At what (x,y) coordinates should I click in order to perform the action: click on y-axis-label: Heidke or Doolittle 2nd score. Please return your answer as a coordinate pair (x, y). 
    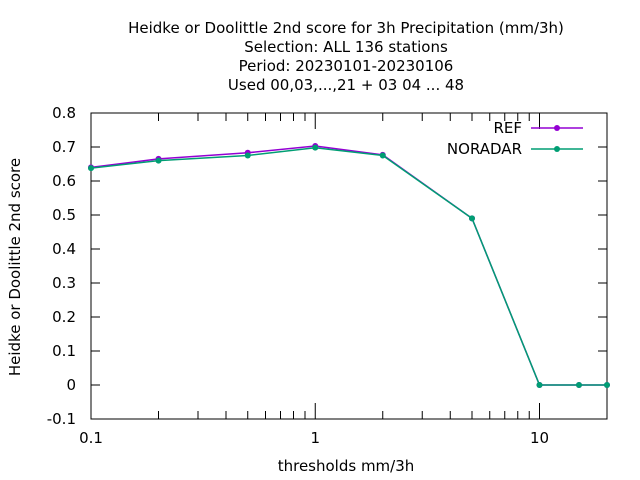
    Looking at the image, I should click on (15, 267).